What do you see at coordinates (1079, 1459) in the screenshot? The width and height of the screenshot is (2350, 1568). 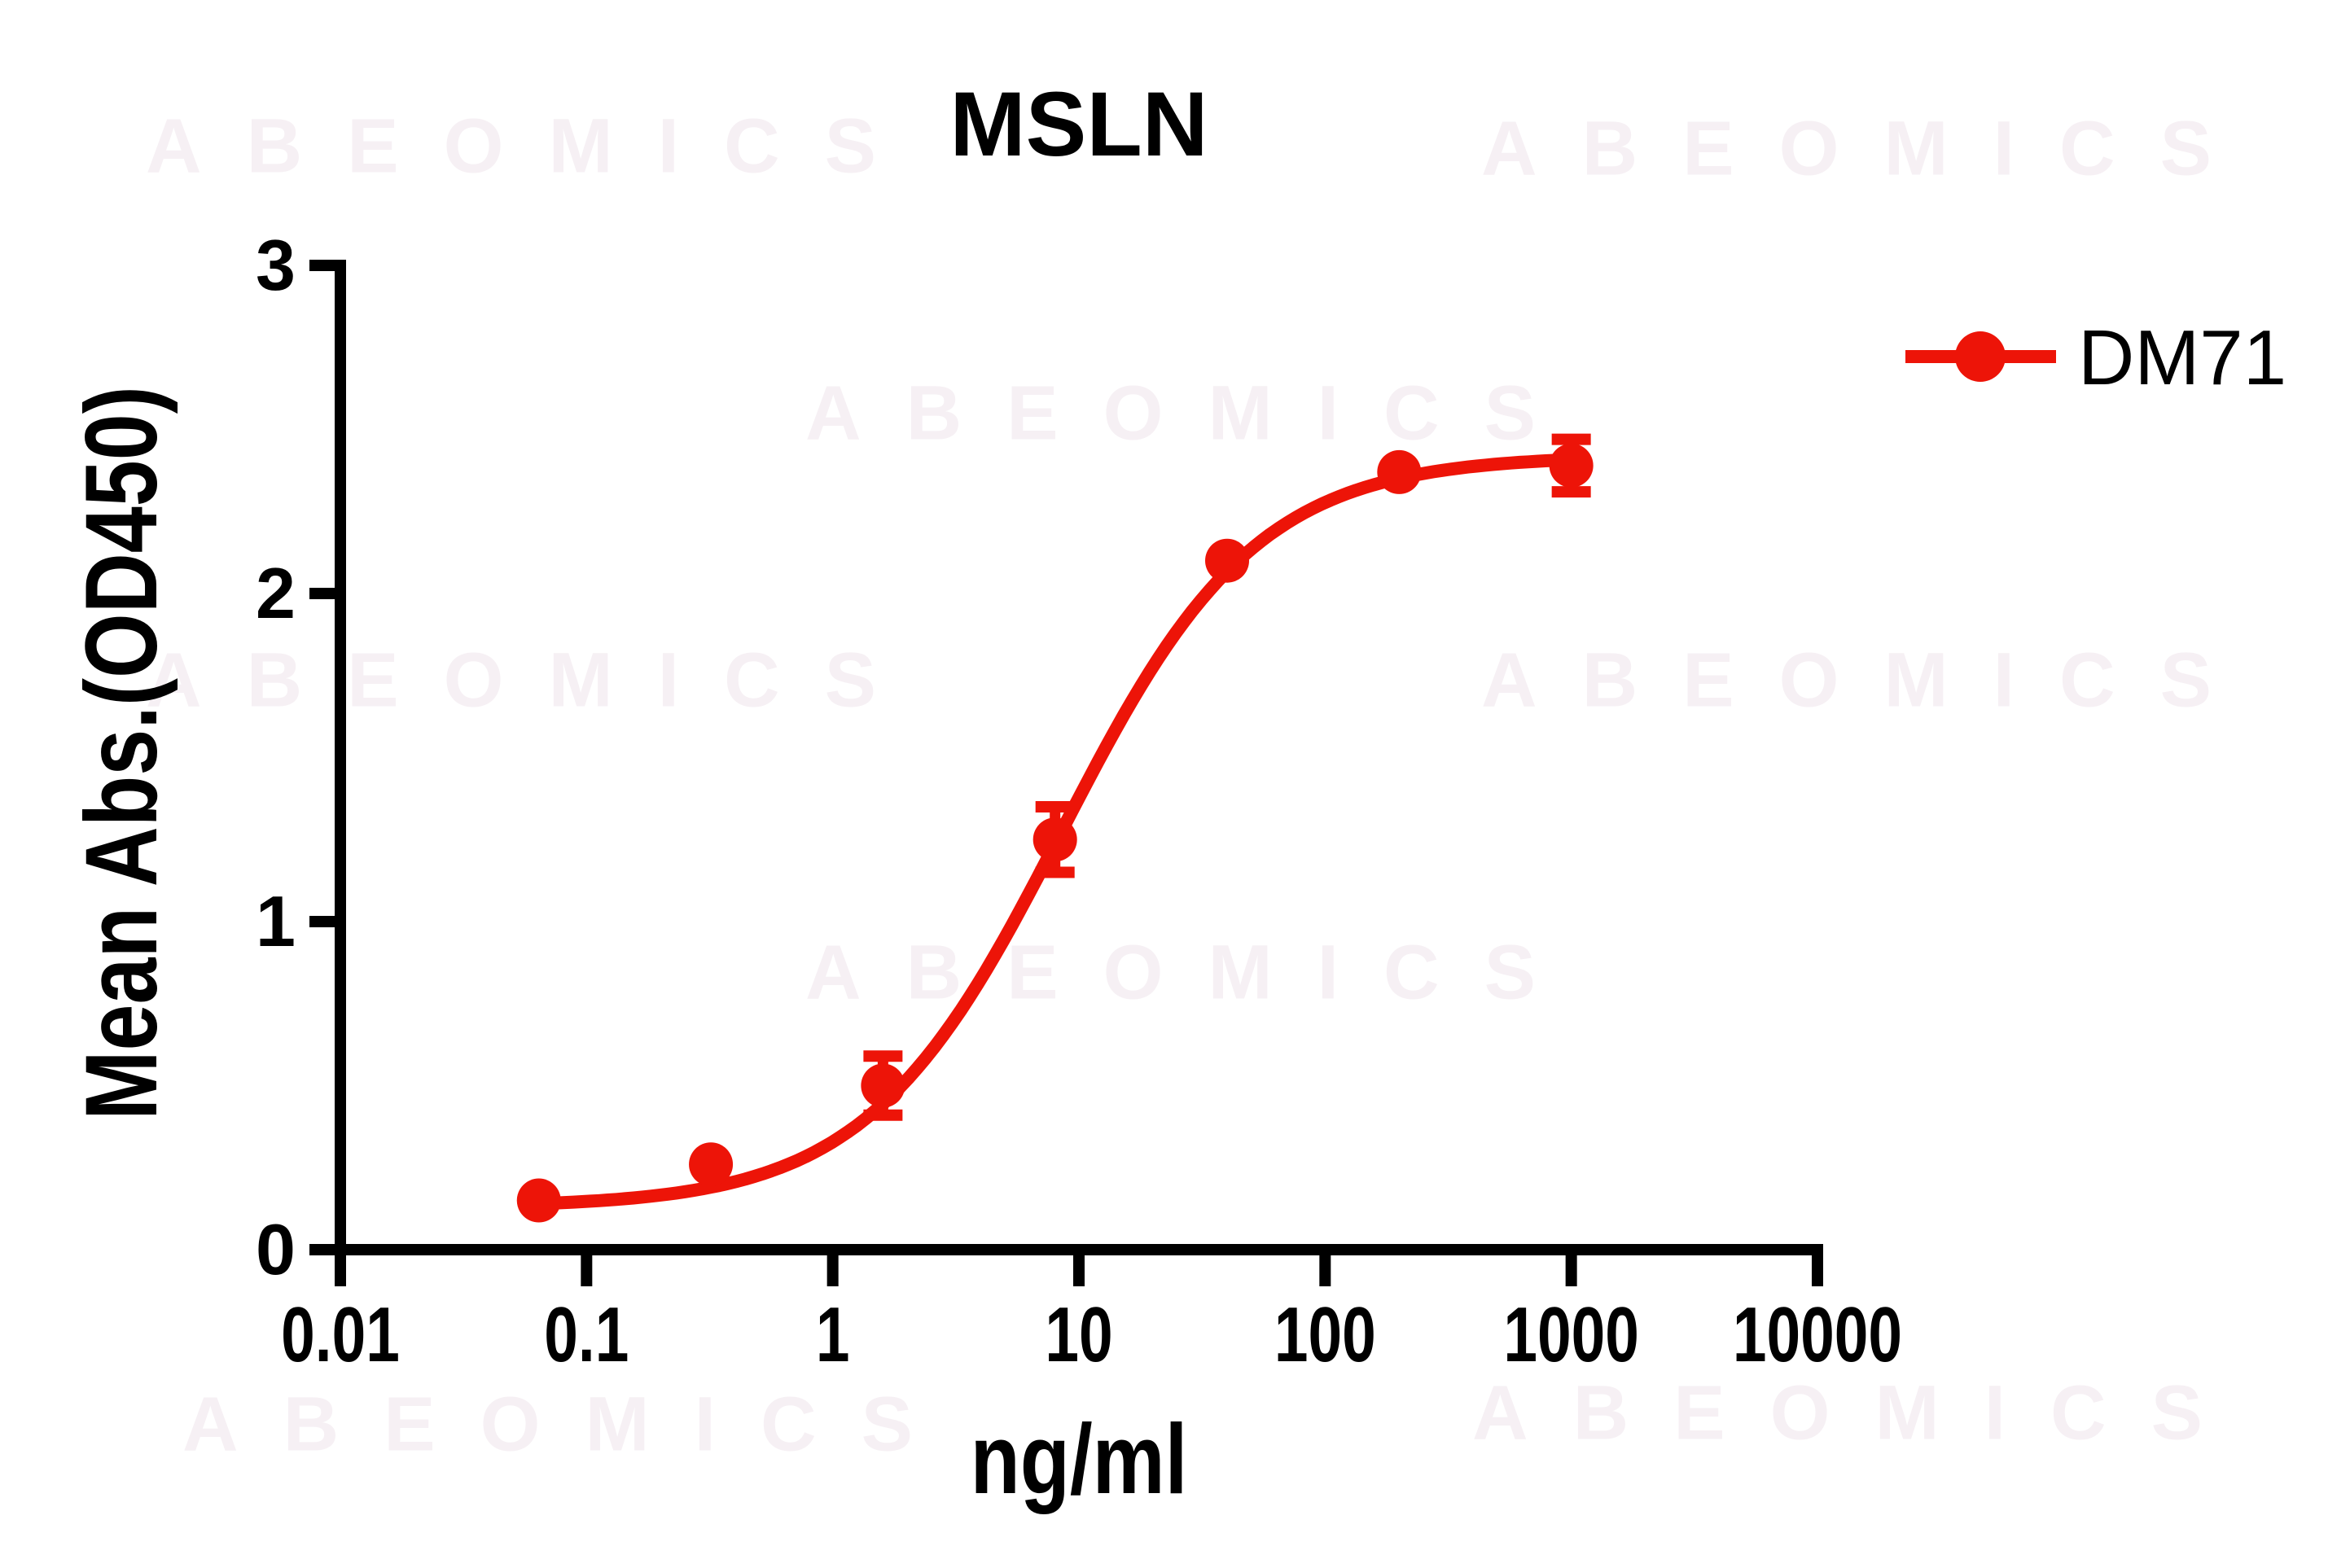 I see `x-axis-title: ng/ml` at bounding box center [1079, 1459].